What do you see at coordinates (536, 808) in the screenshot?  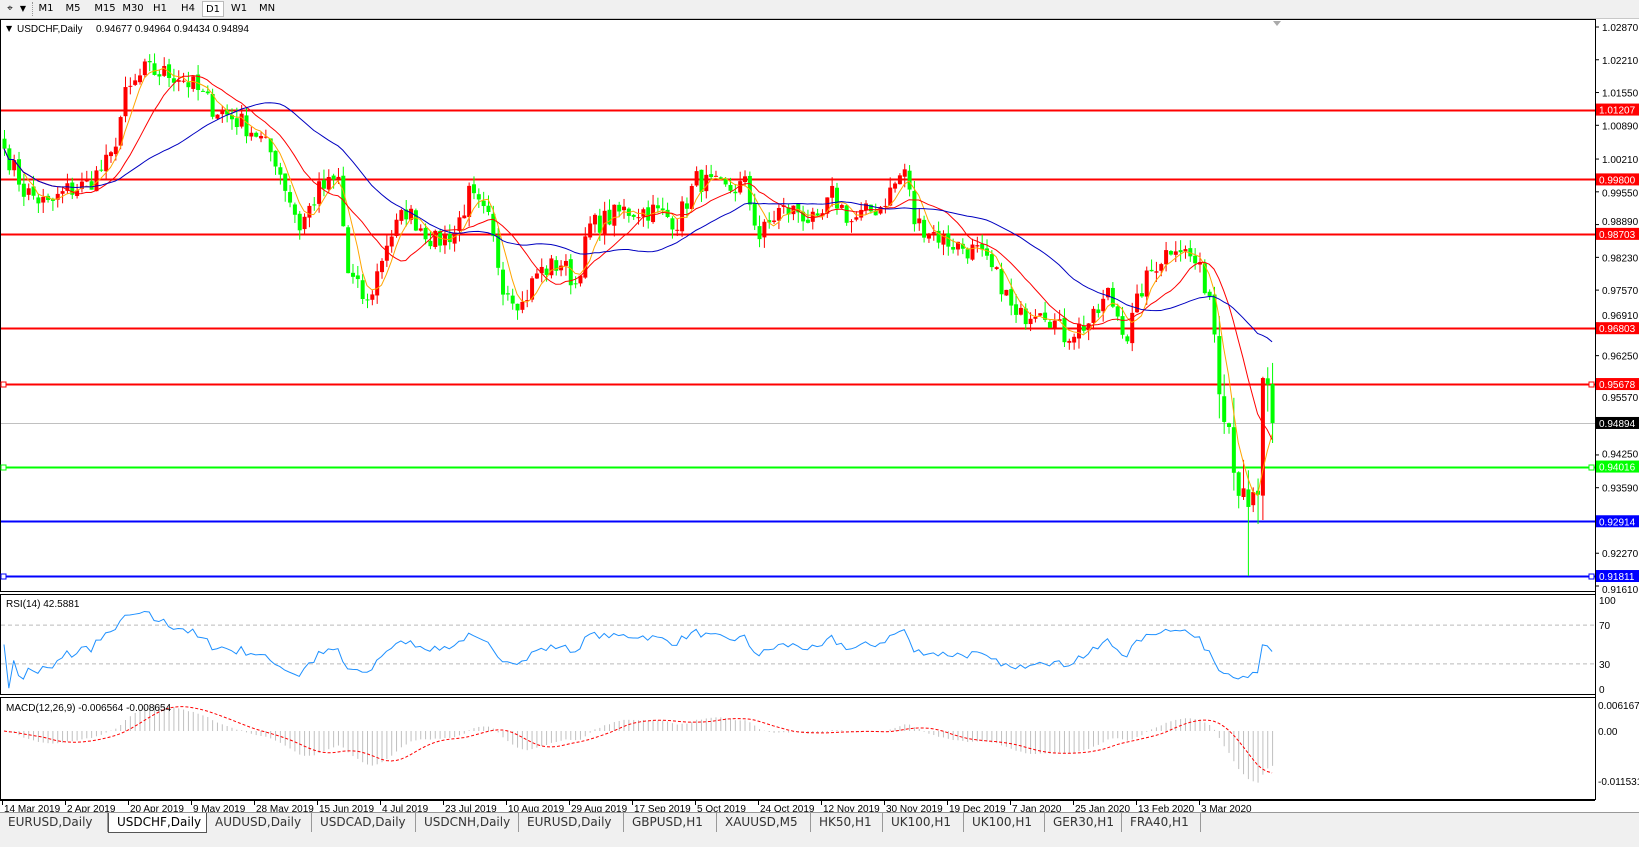 I see `date-label: 10 Aug 2019` at bounding box center [536, 808].